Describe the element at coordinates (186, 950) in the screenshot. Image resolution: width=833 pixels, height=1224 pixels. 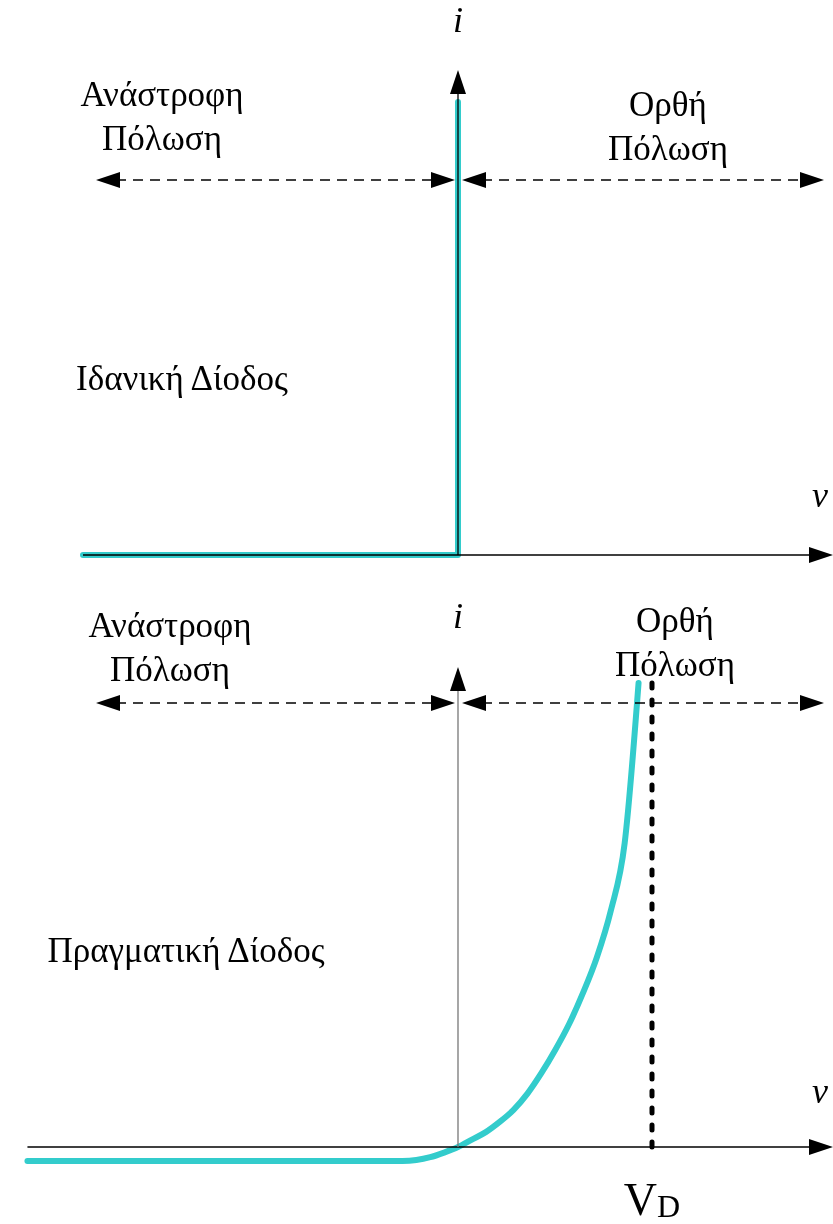
I see `annotation: Πραγματική Δίοδος` at that location.